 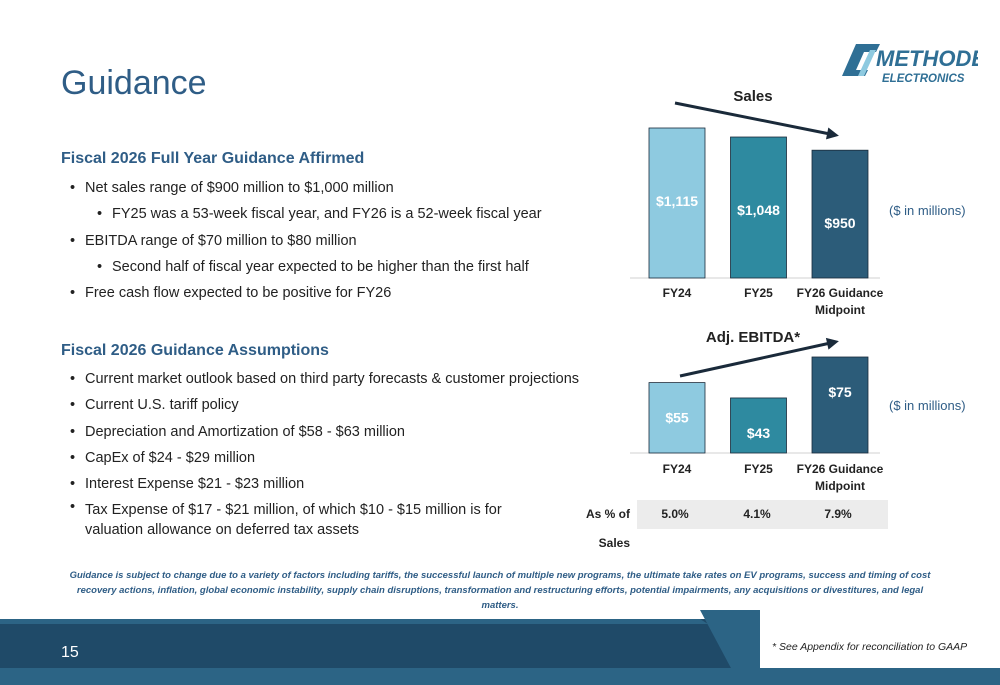 What do you see at coordinates (310, 484) in the screenshot?
I see `bullet-item: Interest Expense $21 - $23 million` at bounding box center [310, 484].